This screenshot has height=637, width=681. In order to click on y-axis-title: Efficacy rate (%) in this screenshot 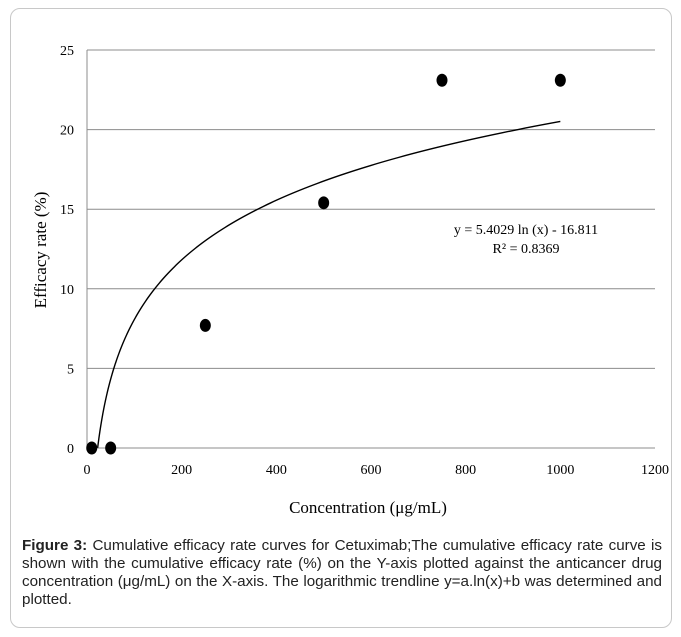, I will do `click(40, 250)`.